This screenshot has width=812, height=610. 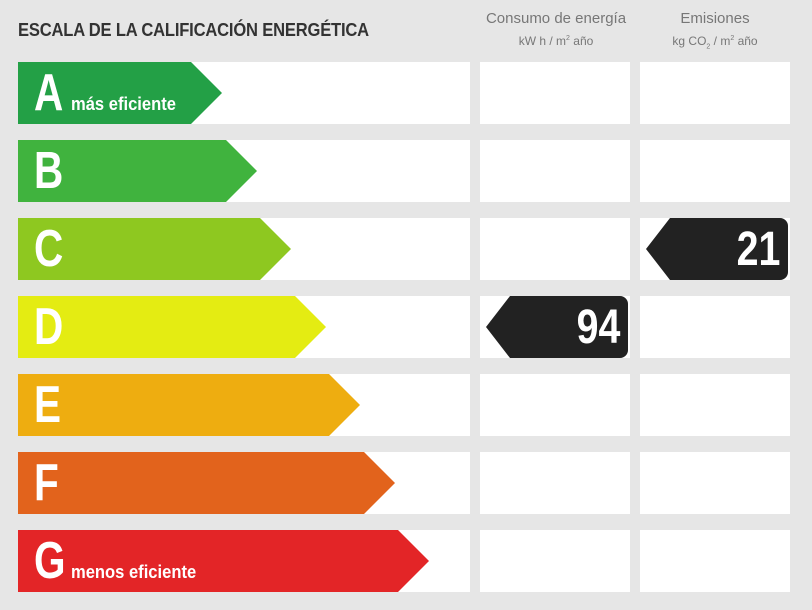 I want to click on energy-column-unit: kW h / m2 año, so click(x=556, y=41).